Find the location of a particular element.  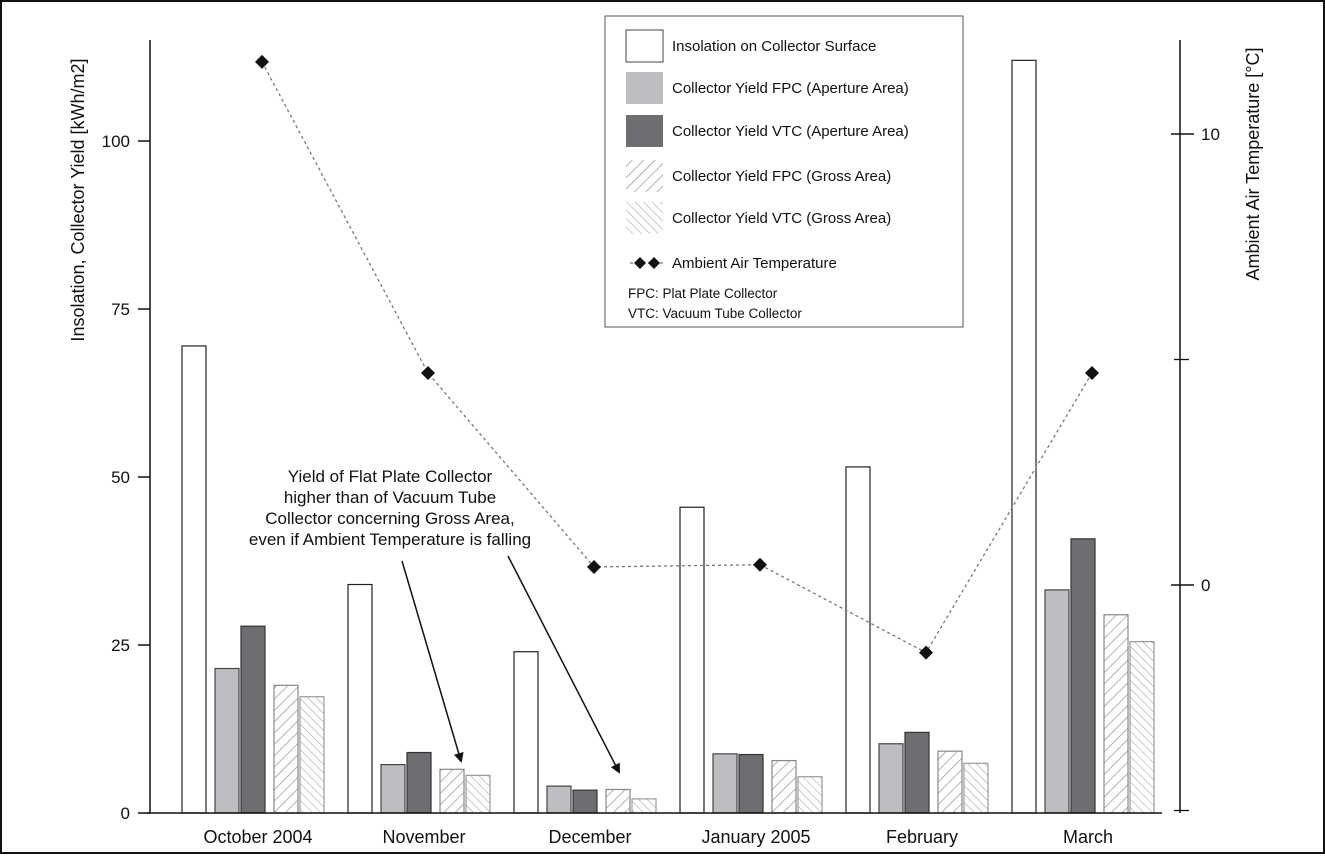

y-tick-label-75: 75 is located at coordinates (120, 309).